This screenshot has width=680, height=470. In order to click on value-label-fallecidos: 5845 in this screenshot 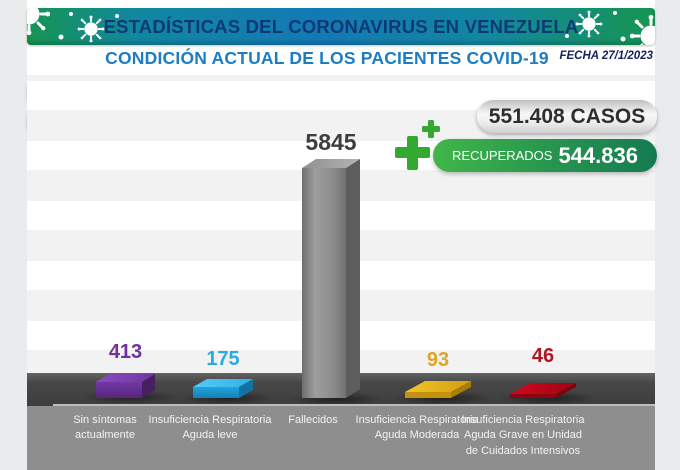, I will do `click(331, 142)`.